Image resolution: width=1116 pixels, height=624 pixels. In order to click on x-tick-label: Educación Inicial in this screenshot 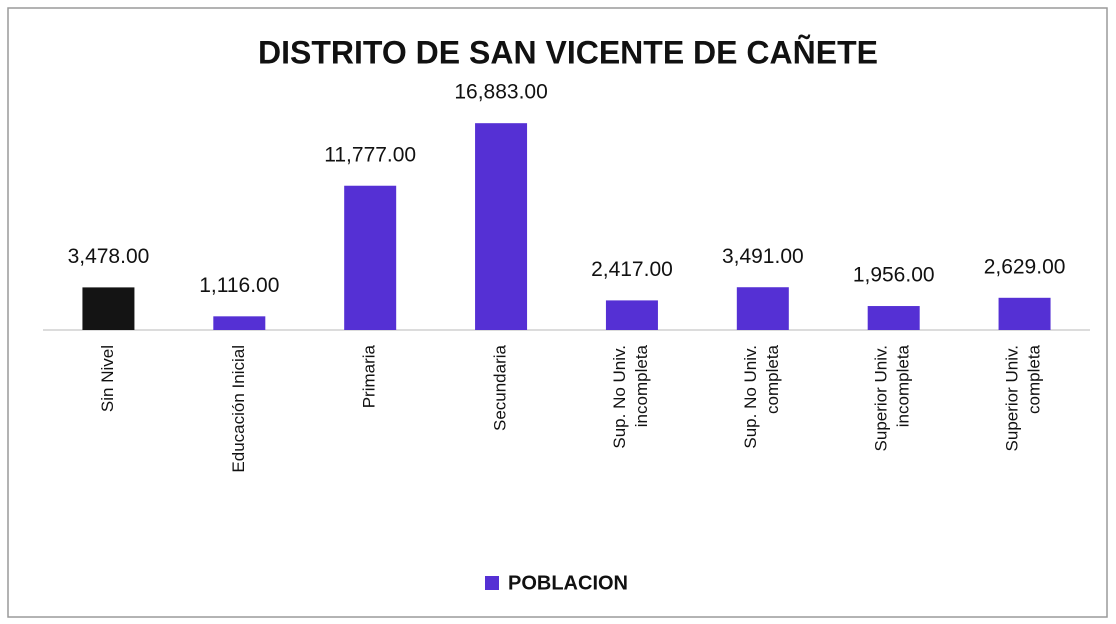, I will do `click(238, 409)`.